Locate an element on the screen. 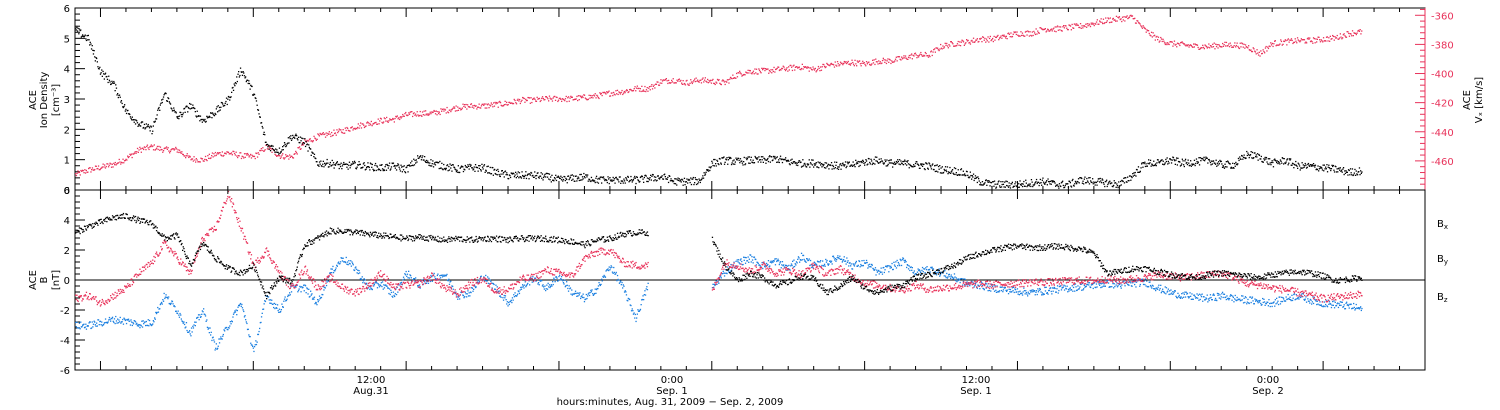  bottom-left-tick-label: -6 is located at coordinates (65, 371).